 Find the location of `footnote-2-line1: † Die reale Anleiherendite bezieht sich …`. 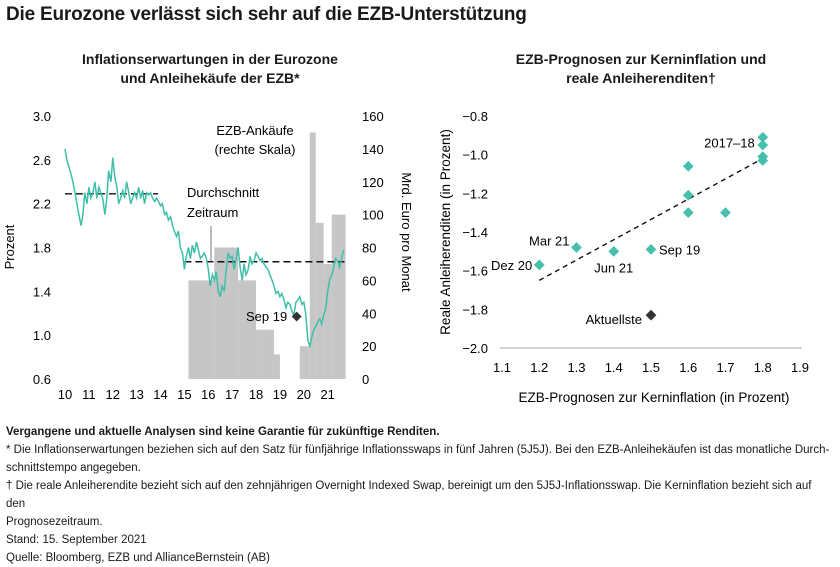

footnote-2-line1: † Die reale Anleiherendite bezieht sich … is located at coordinates (419, 495).